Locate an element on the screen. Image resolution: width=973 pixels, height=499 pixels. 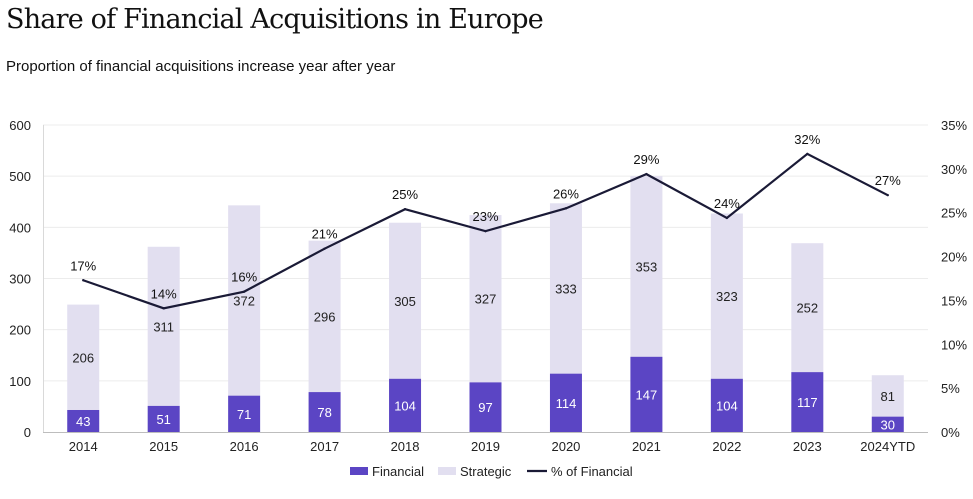
x-tick-label: 2021 is located at coordinates (646, 446).